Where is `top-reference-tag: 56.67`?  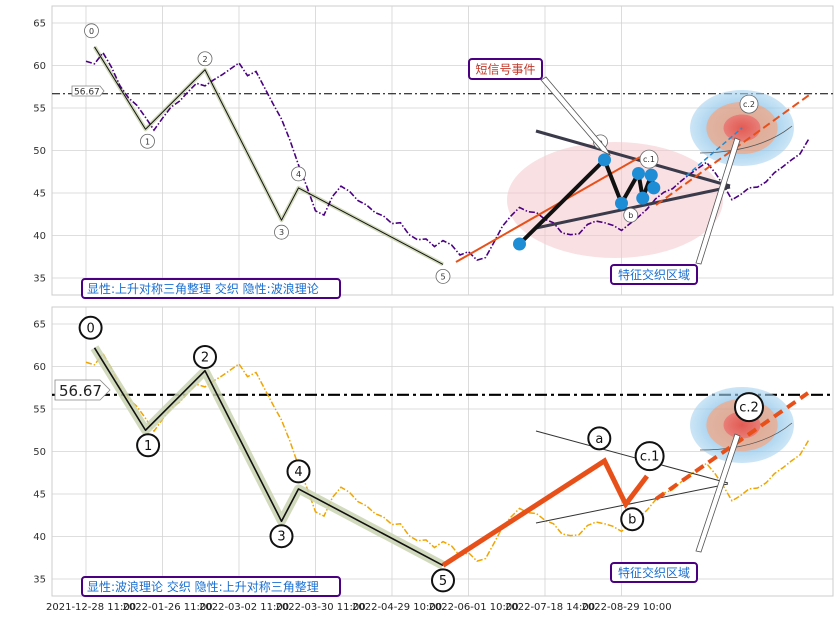
top-reference-tag: 56.67 is located at coordinates (88, 91).